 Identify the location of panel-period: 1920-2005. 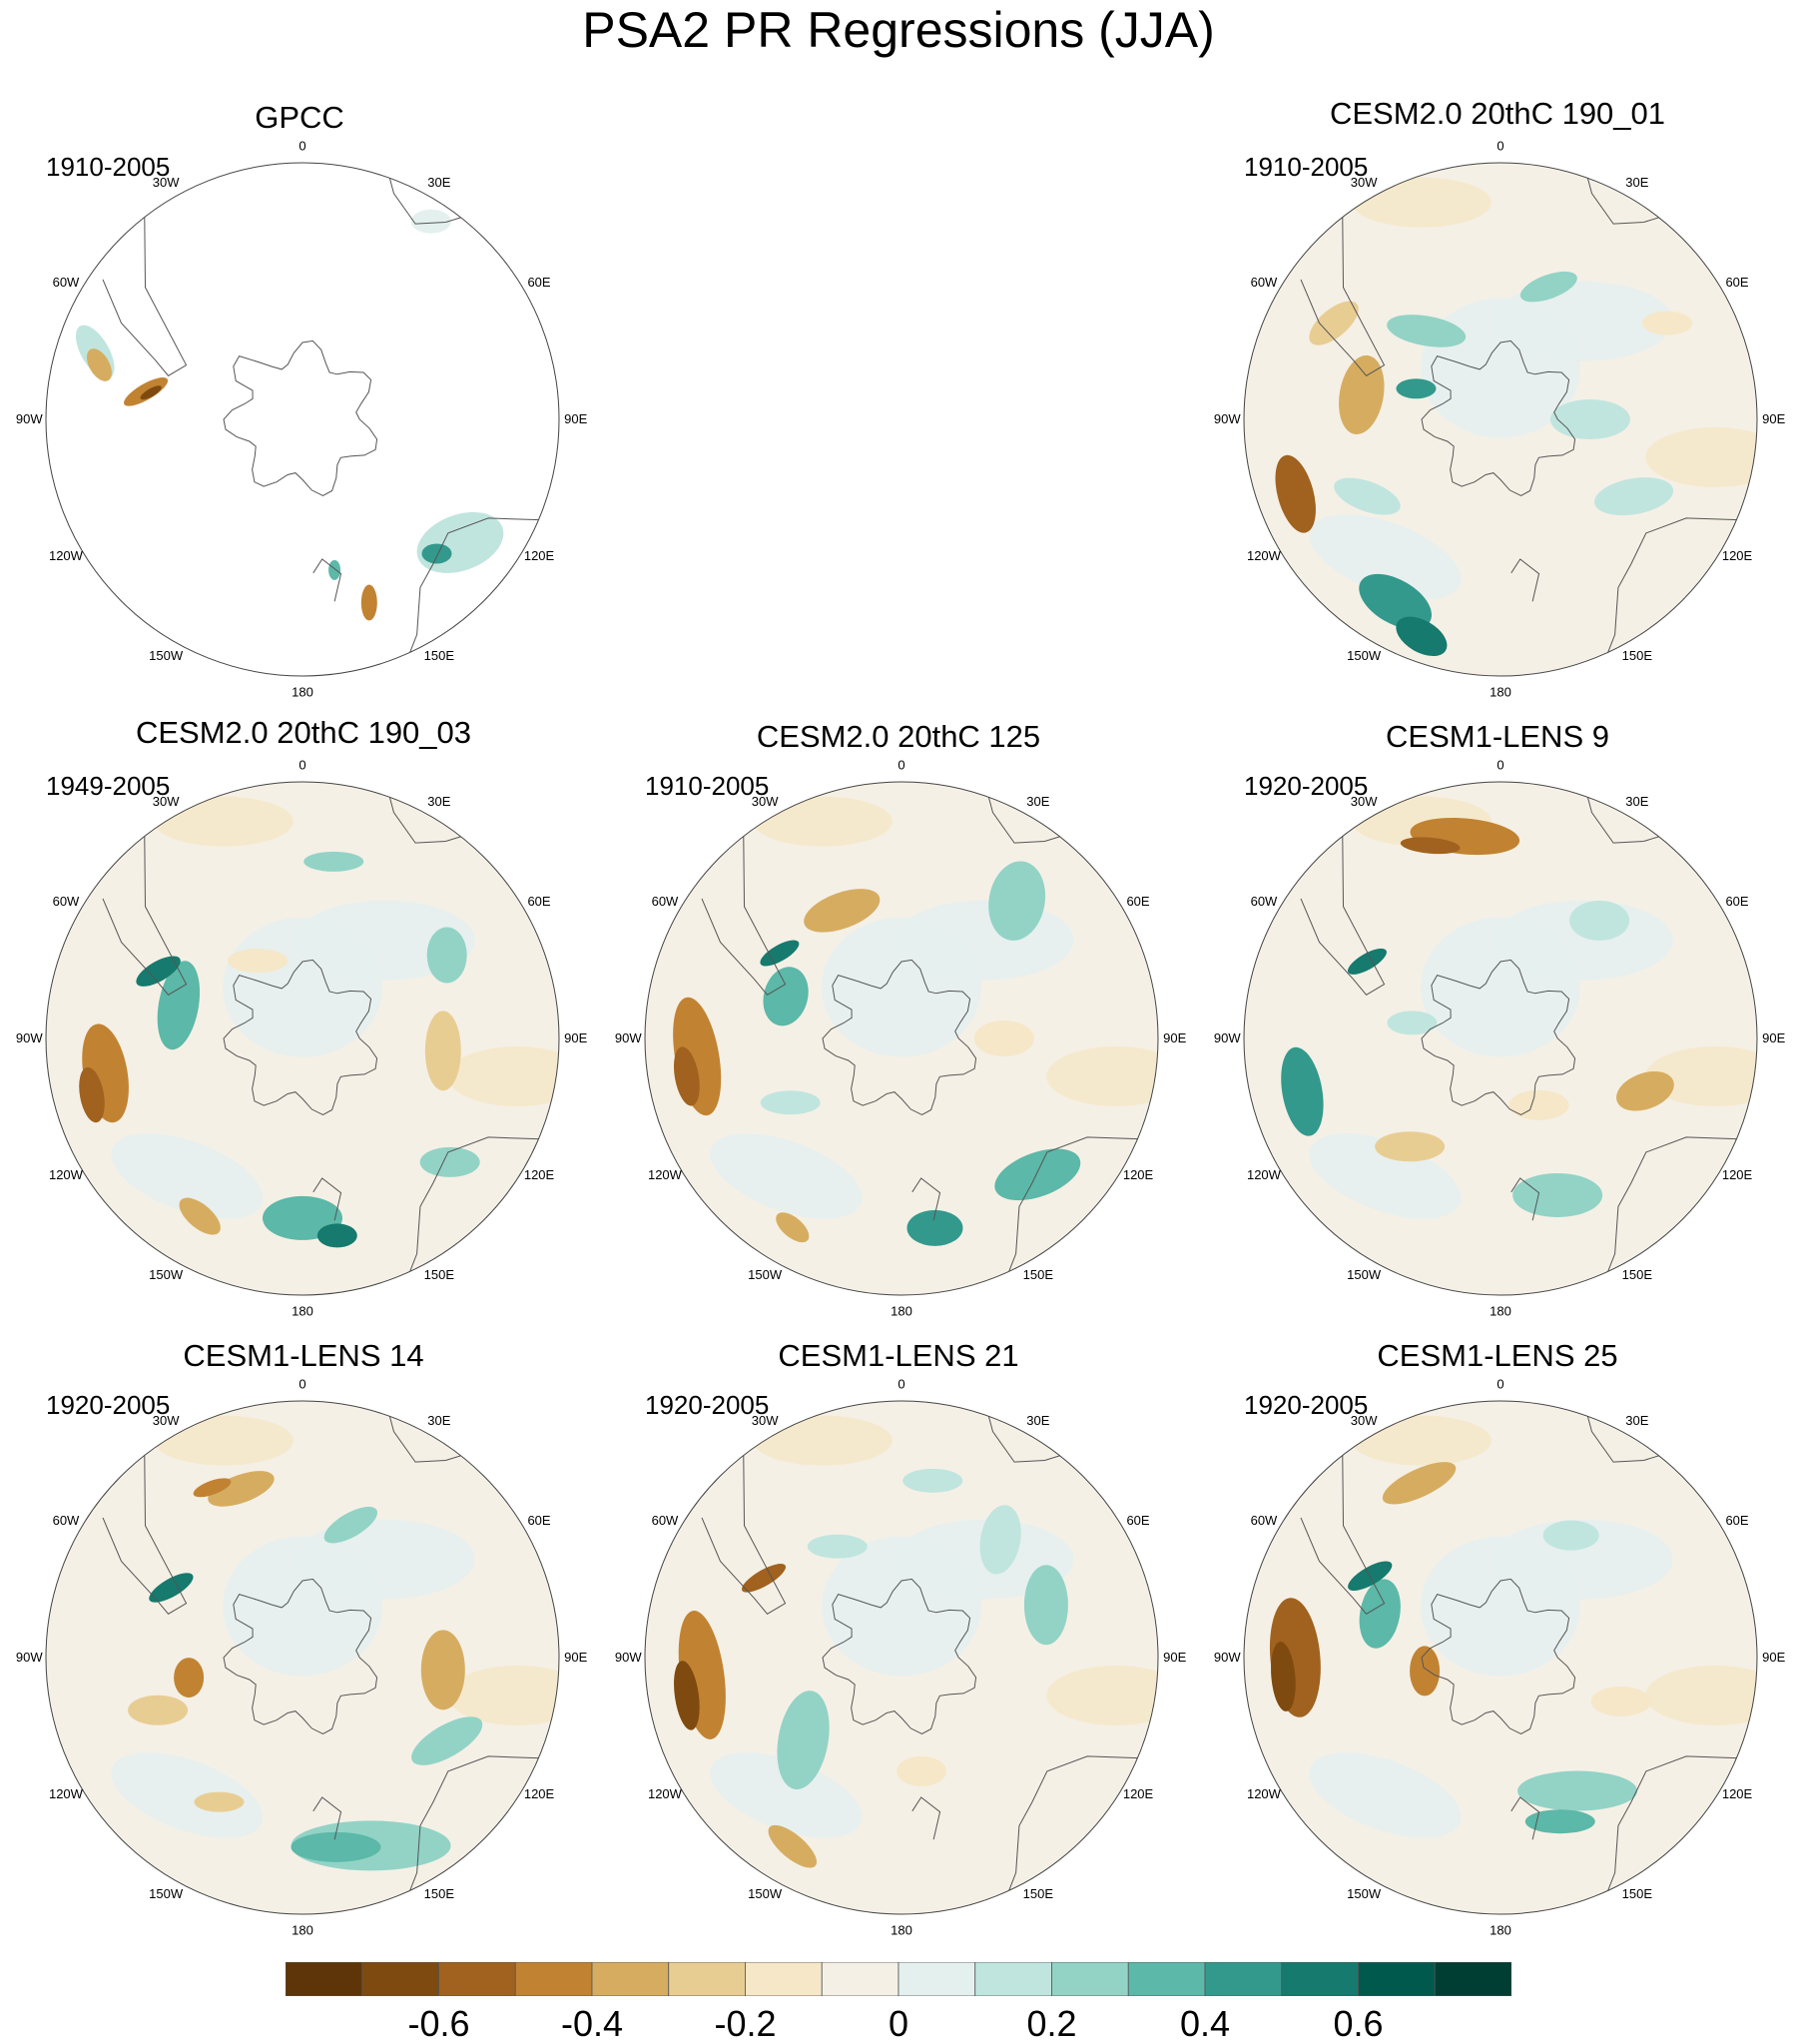
(1306, 786).